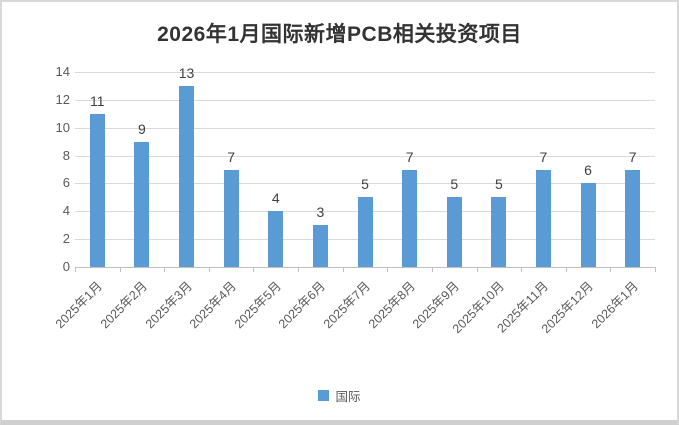 The image size is (679, 425). Describe the element at coordinates (186, 72) in the screenshot. I see `bar-value-label: 13` at that location.